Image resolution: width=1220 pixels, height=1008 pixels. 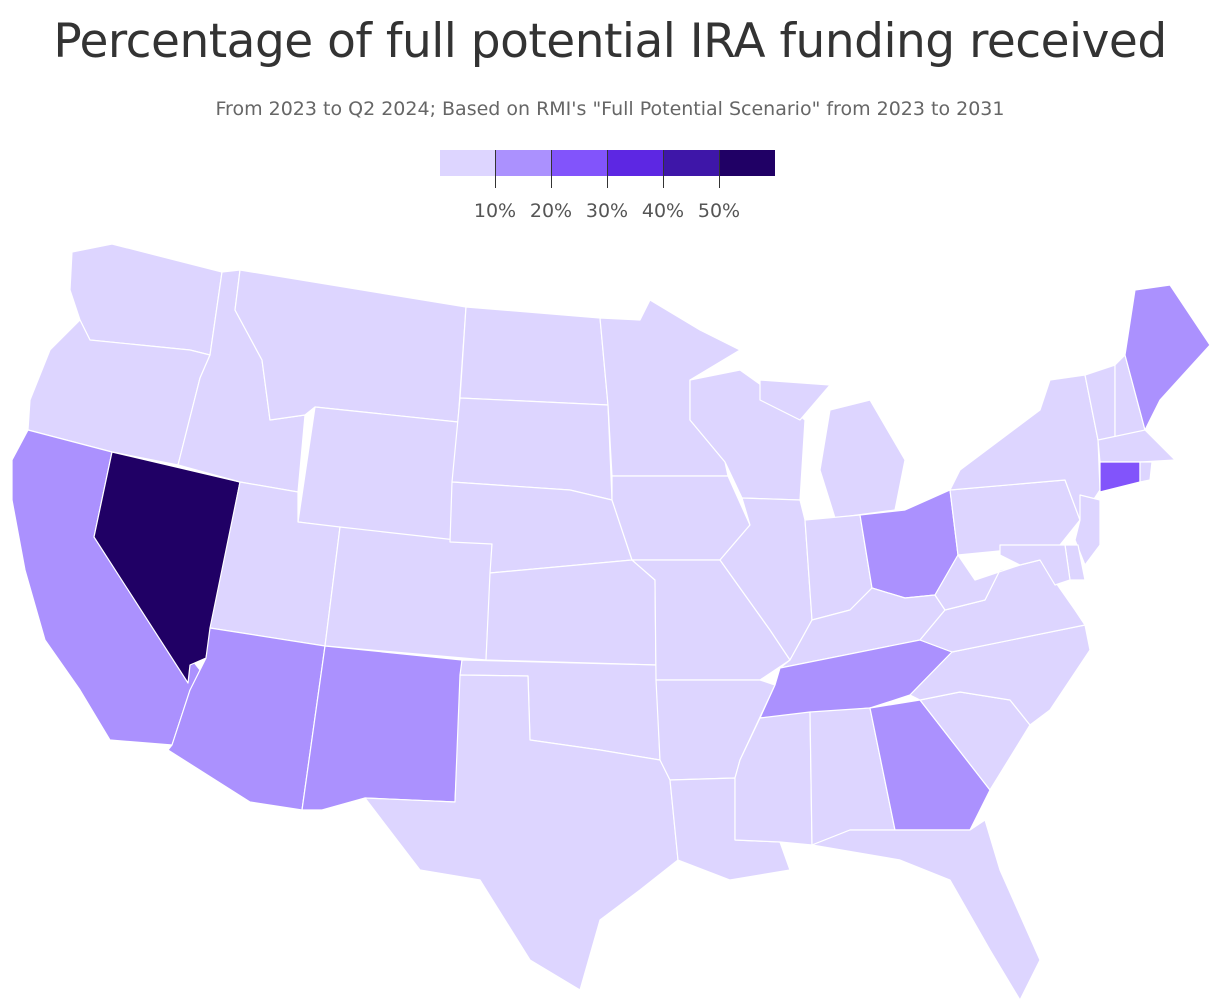 I want to click on state-ma, so click(x=1136, y=446).